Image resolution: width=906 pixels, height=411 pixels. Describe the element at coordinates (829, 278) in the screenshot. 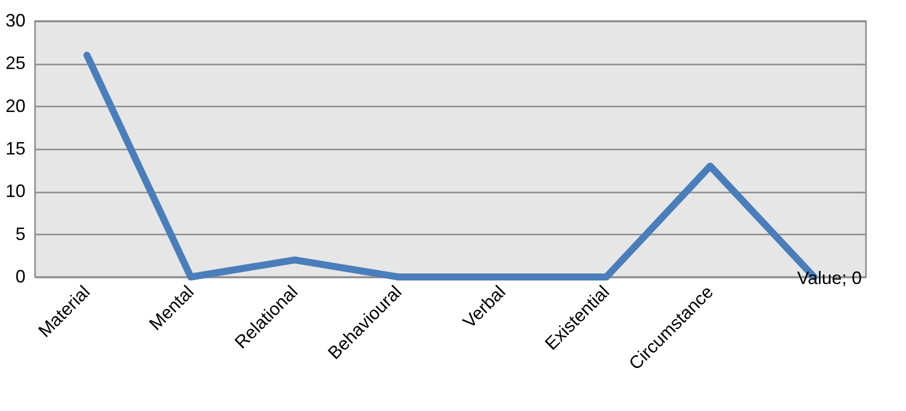

I see `data-label: Value; 0` at that location.